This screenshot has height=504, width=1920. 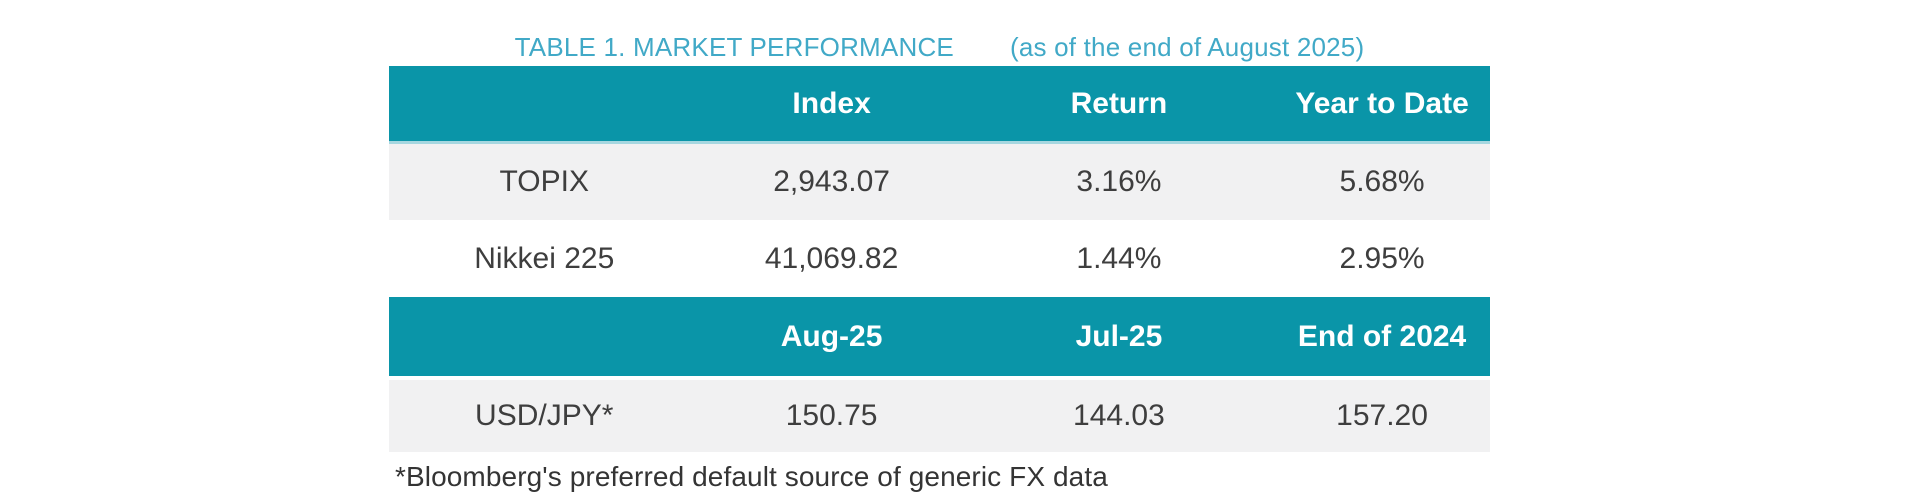 I want to click on table-title-main: TABLE 1. MARKET PERFORMANCE, so click(x=734, y=46).